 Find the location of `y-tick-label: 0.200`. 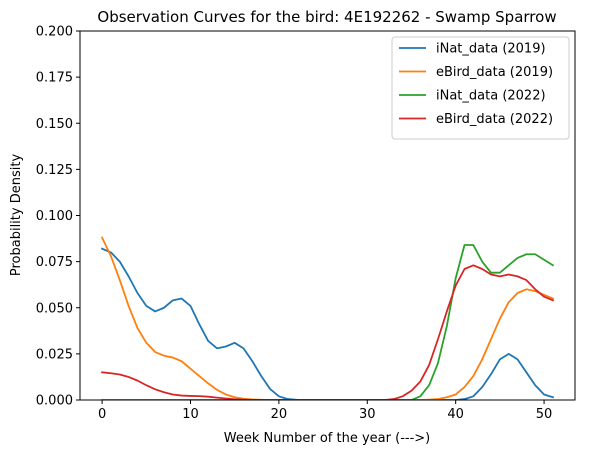

y-tick-label: 0.200 is located at coordinates (54, 32).